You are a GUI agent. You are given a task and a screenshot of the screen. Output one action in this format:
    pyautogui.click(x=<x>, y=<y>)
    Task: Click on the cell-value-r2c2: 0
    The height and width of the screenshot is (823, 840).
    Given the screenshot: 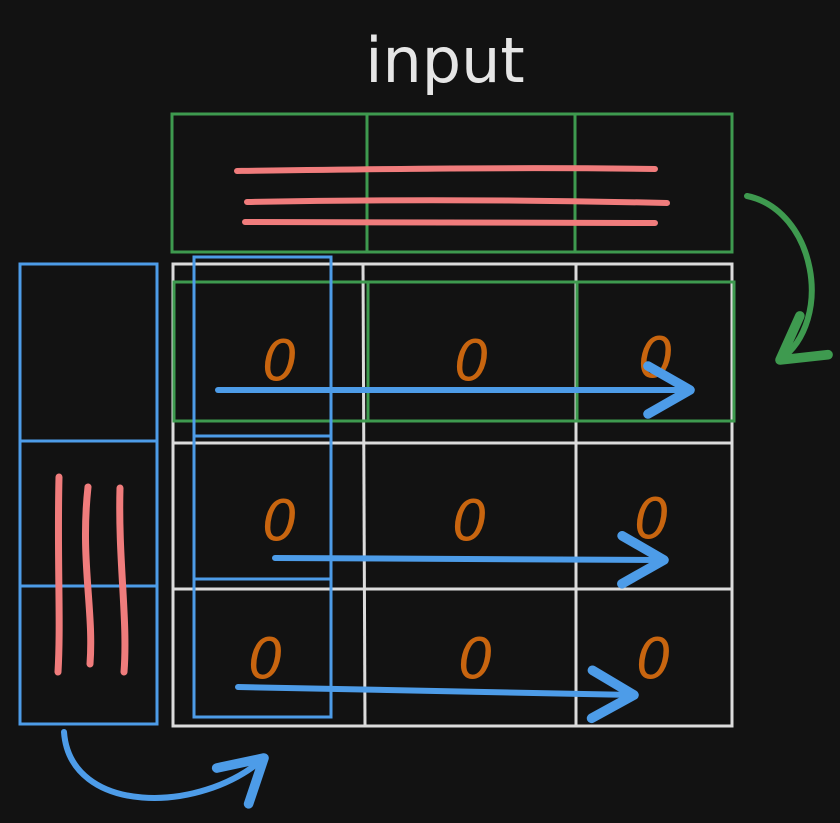 What is the action you would take?
    pyautogui.click(x=470, y=521)
    